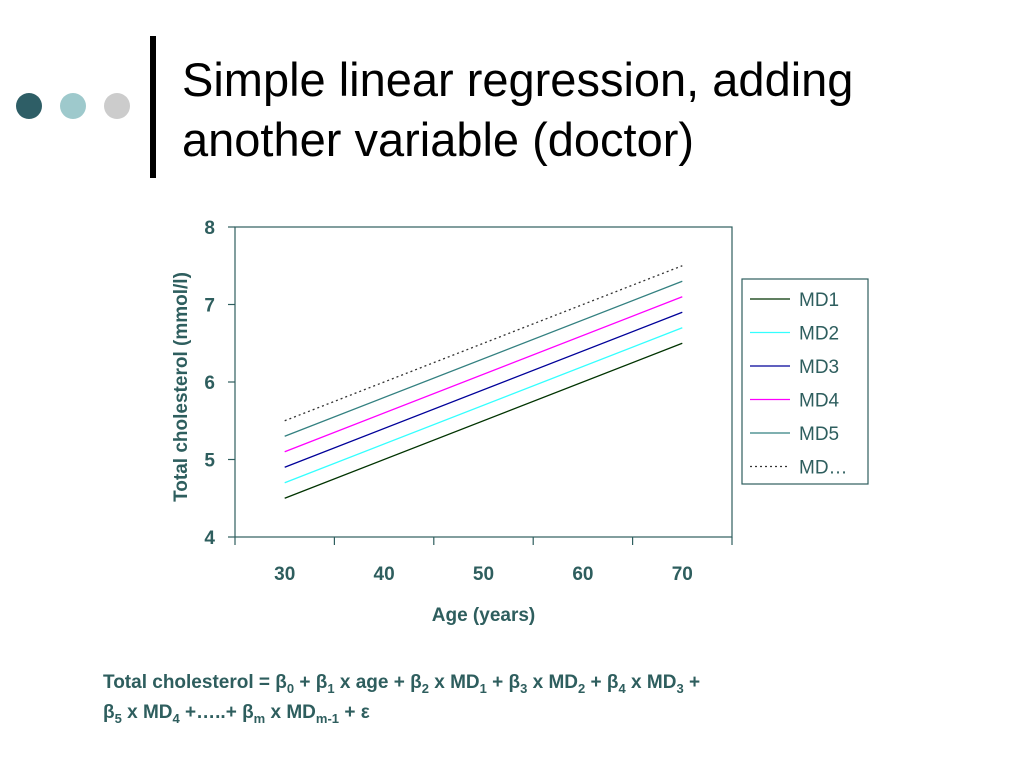 This screenshot has height=768, width=1024. I want to click on x-axis-title: Age (years), so click(484, 615).